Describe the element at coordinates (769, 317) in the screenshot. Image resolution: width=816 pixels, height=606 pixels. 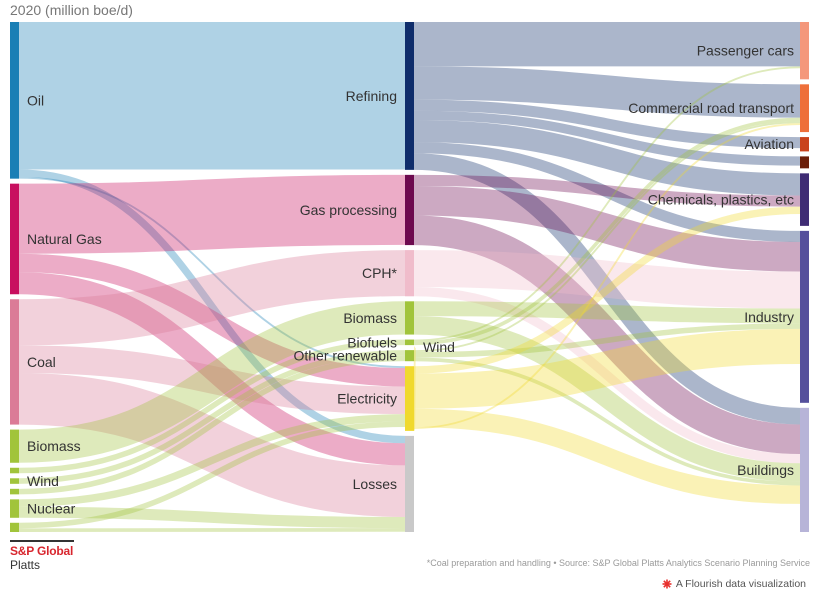
I see `node-label-industry: Industry` at that location.